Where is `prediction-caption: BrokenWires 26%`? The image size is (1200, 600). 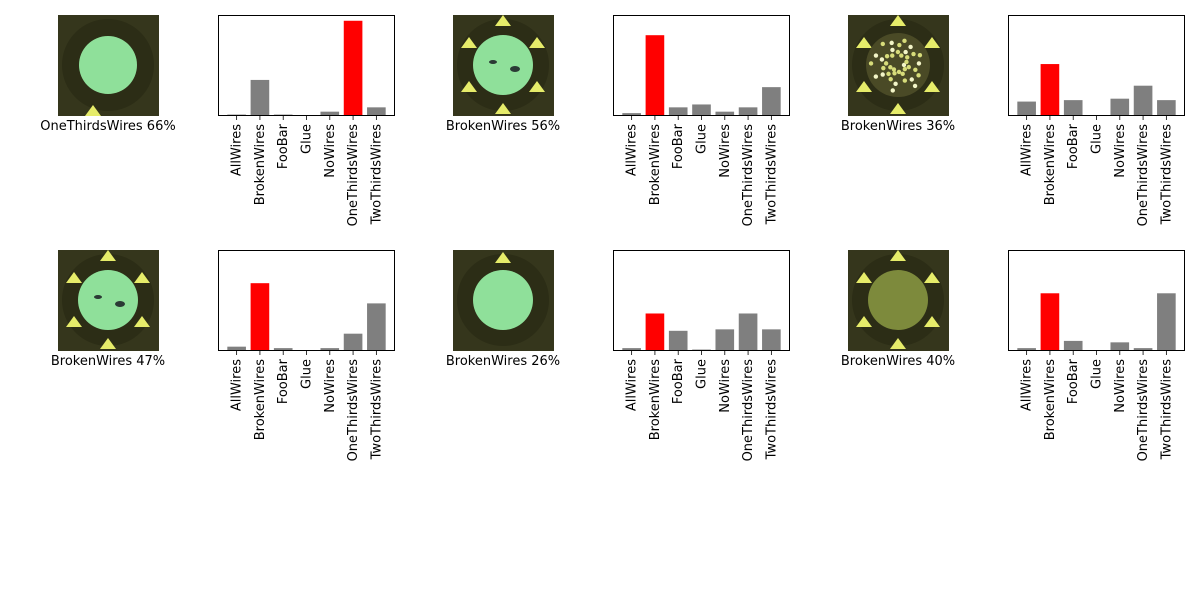
prediction-caption: BrokenWires 26% is located at coordinates (503, 361).